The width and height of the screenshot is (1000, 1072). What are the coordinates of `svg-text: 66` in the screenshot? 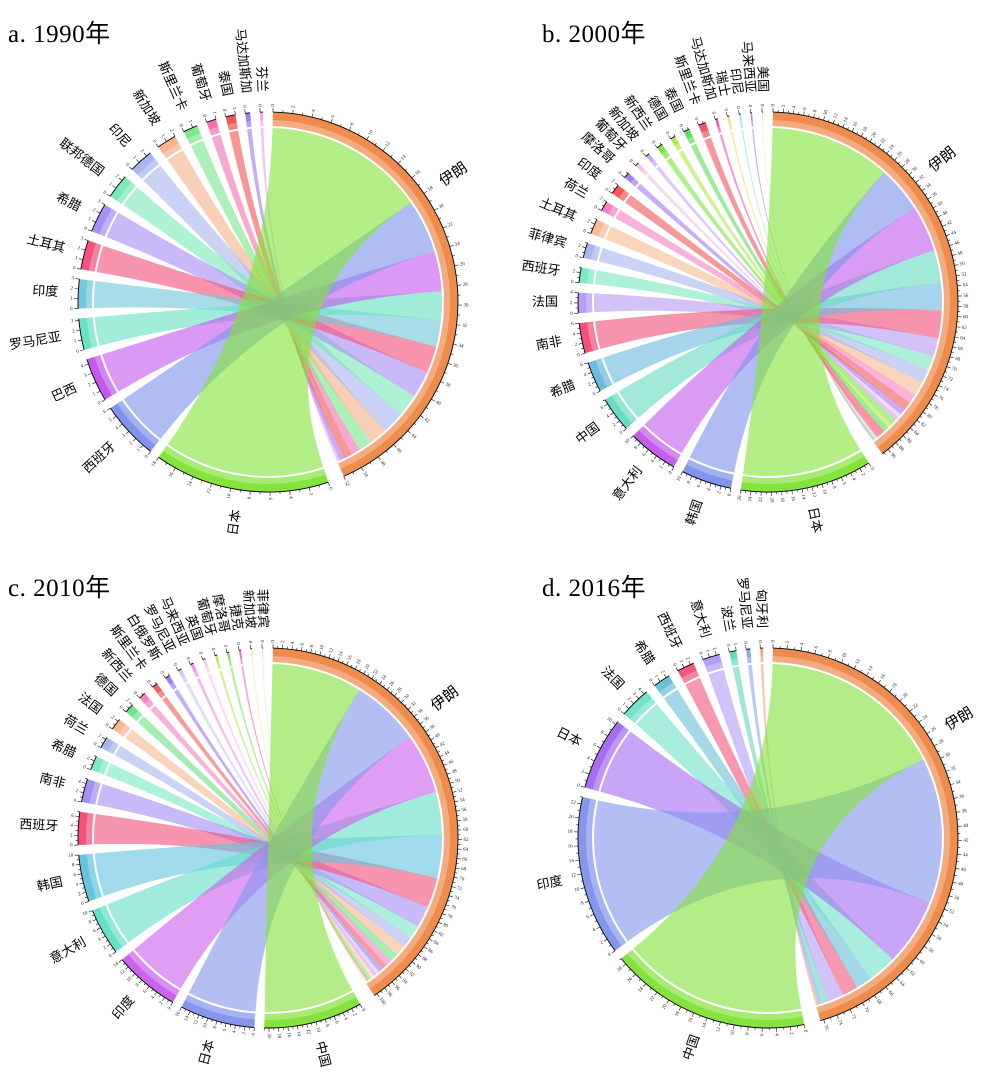 It's located at (960, 349).